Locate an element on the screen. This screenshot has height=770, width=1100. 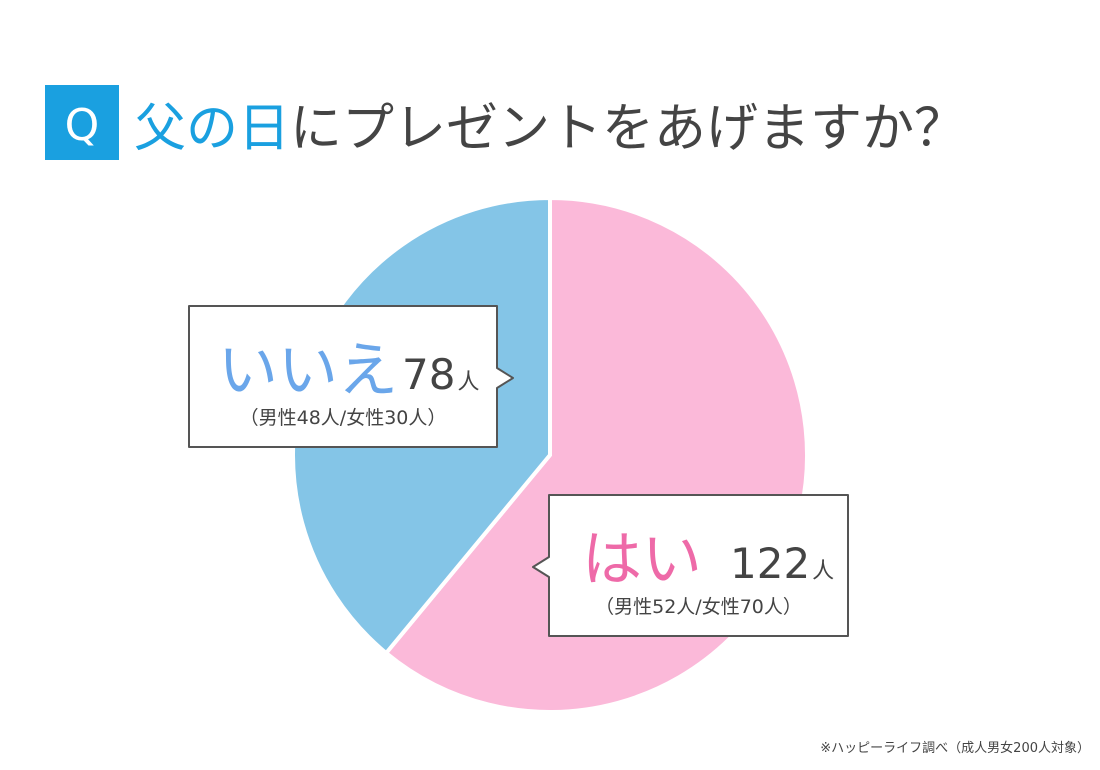
value-label: 78 is located at coordinates (428, 374).